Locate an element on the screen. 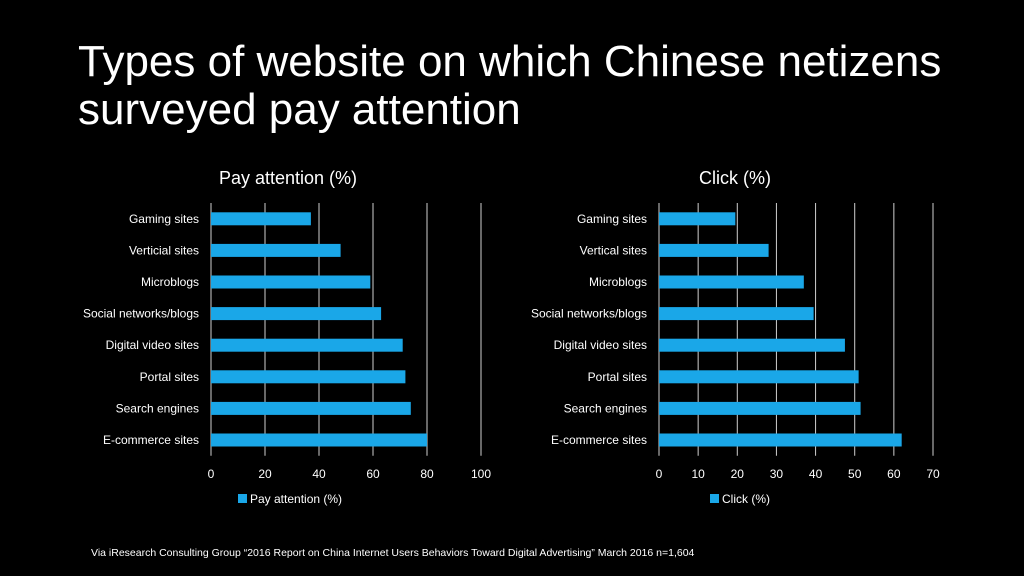 This screenshot has height=576, width=1024. legend-label: Click (%) is located at coordinates (746, 499).